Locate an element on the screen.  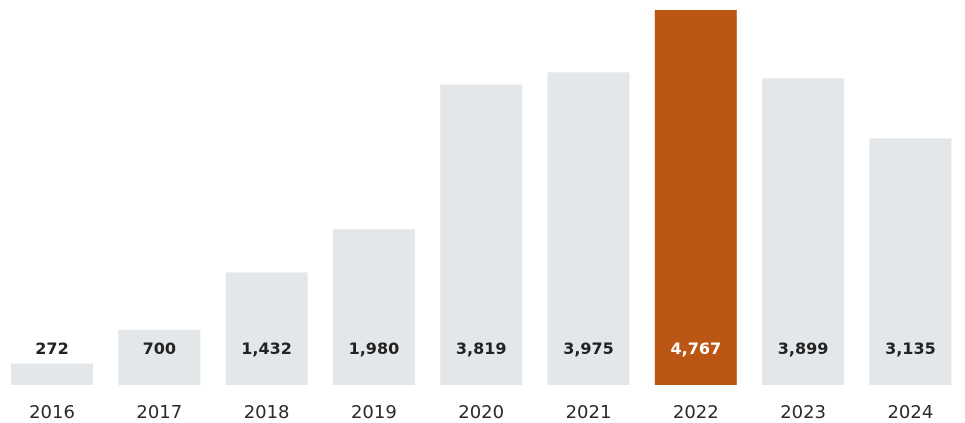
bar-2020 is located at coordinates (481, 234).